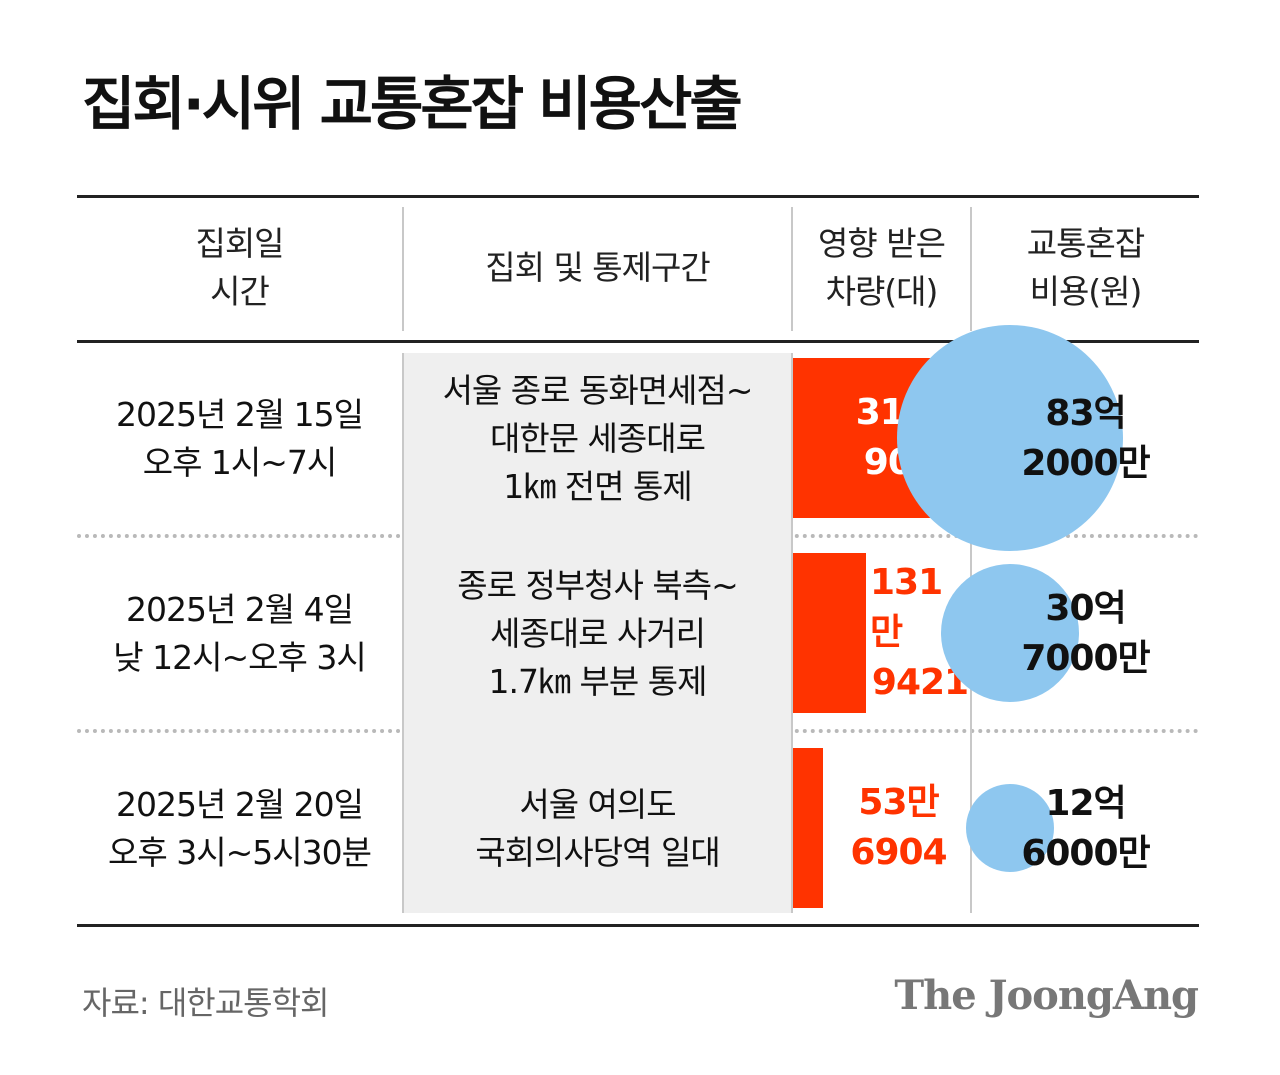 Image resolution: width=1280 pixels, height=1075 pixels. I want to click on table-top-rule, so click(638, 196).